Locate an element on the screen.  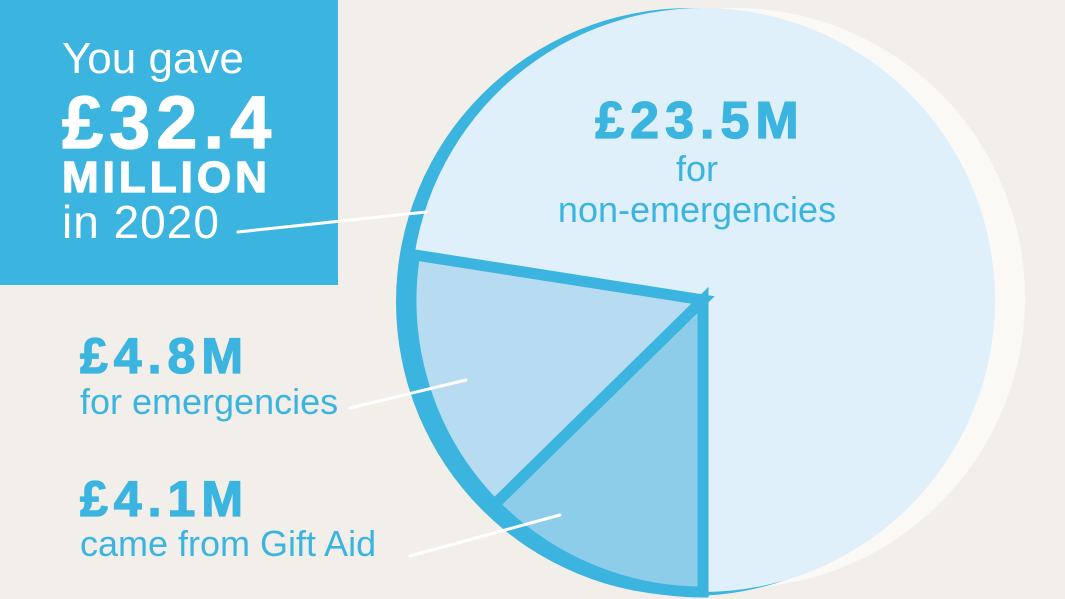
label-non-emergencies: £23.5M for non-emergencies is located at coordinates (697, 160).